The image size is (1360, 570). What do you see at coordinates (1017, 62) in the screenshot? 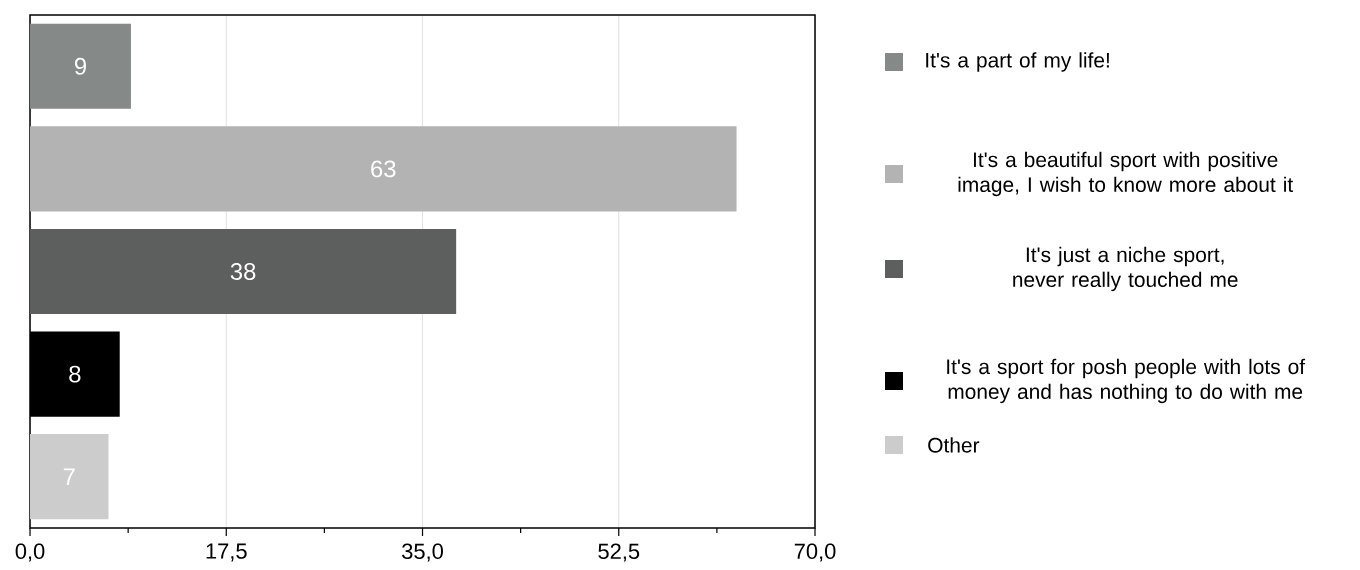
I see `legend-label: It's a part of my life!` at bounding box center [1017, 62].